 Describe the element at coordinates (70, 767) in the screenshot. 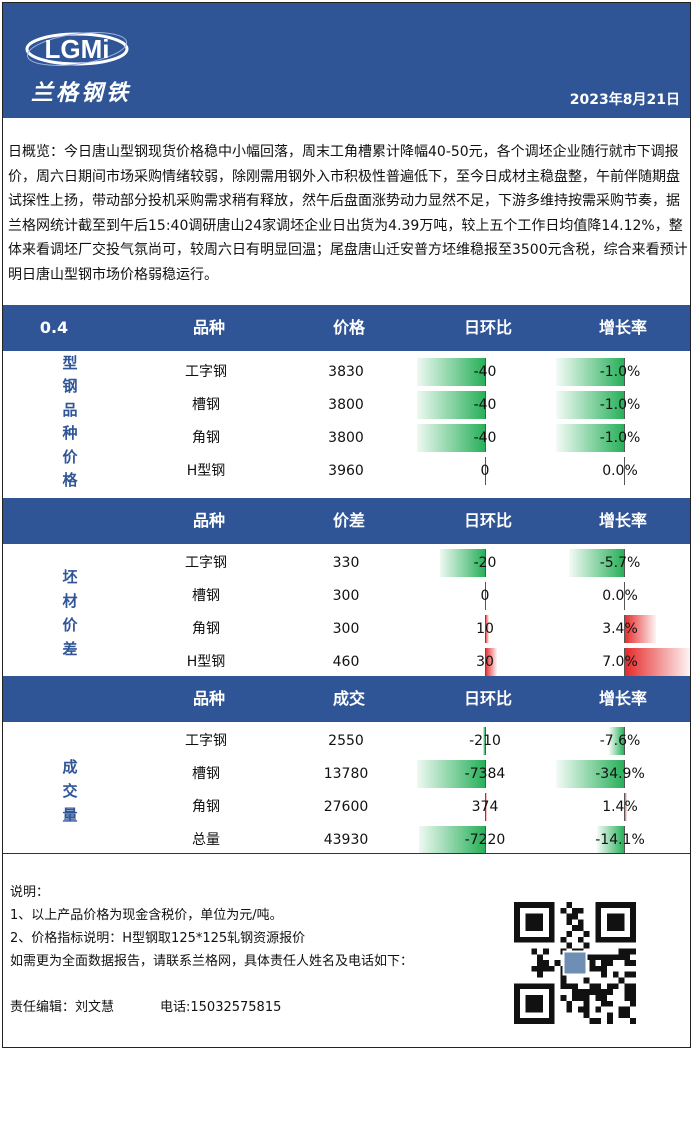

I see `section-label-char: 成` at that location.